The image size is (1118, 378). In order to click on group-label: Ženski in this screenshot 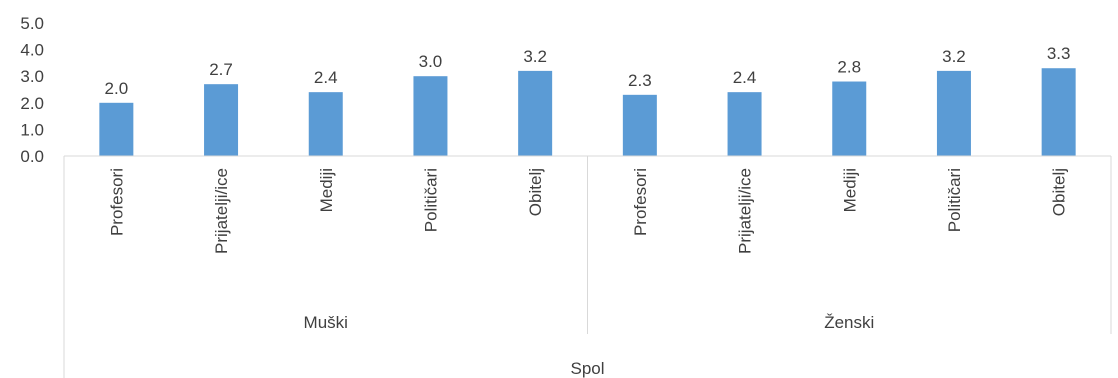, I will do `click(849, 322)`.